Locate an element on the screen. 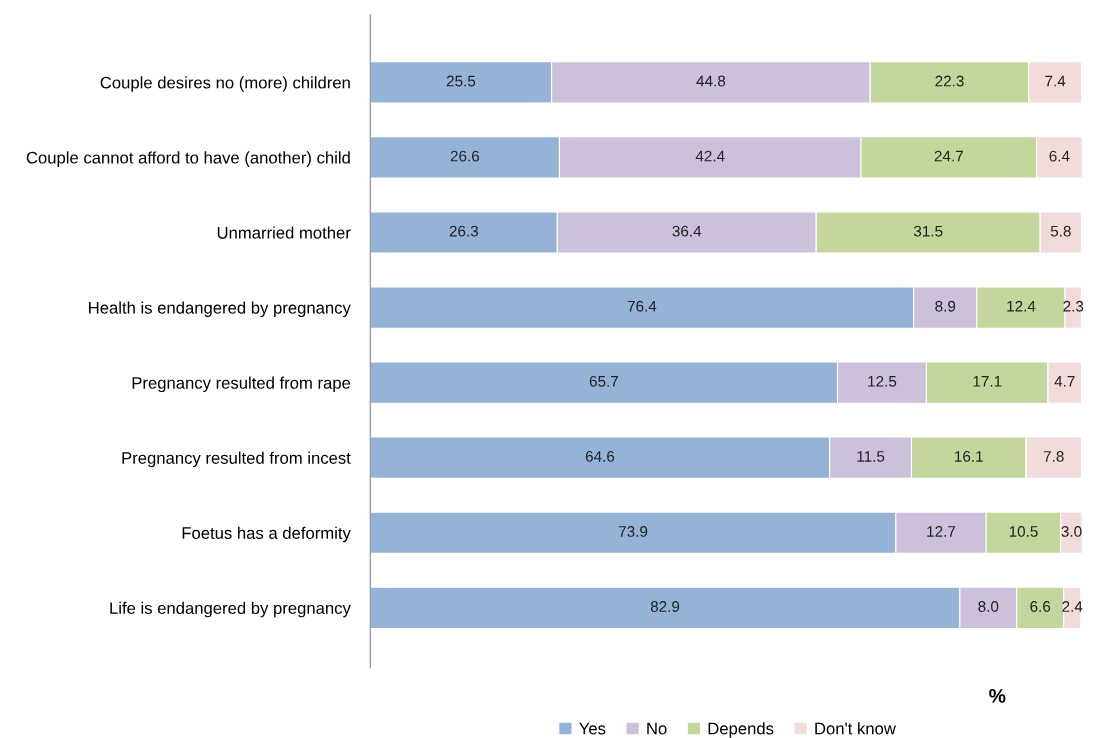 The image size is (1102, 738). y-tick-label: Couple cannot afford to have (another) child is located at coordinates (188, 159).